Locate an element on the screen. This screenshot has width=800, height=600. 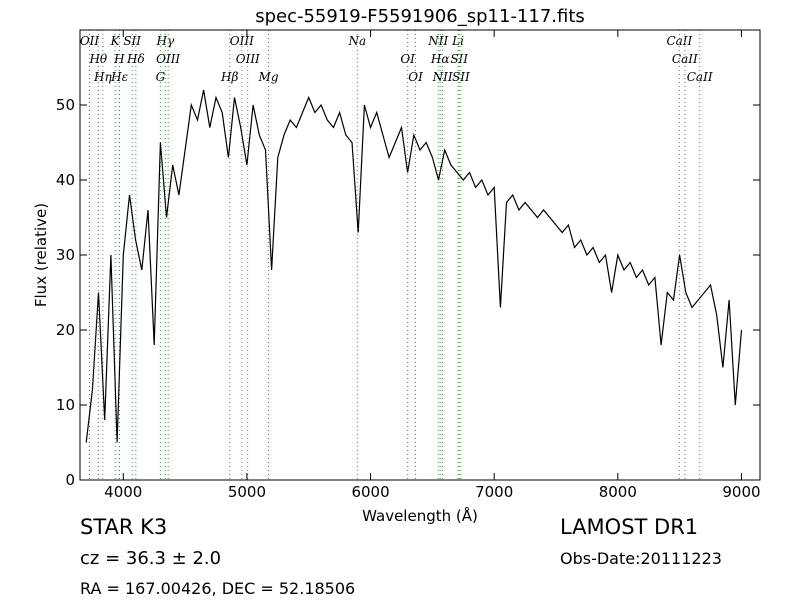
obs-date: Obs-Date:20111223 is located at coordinates (641, 558).